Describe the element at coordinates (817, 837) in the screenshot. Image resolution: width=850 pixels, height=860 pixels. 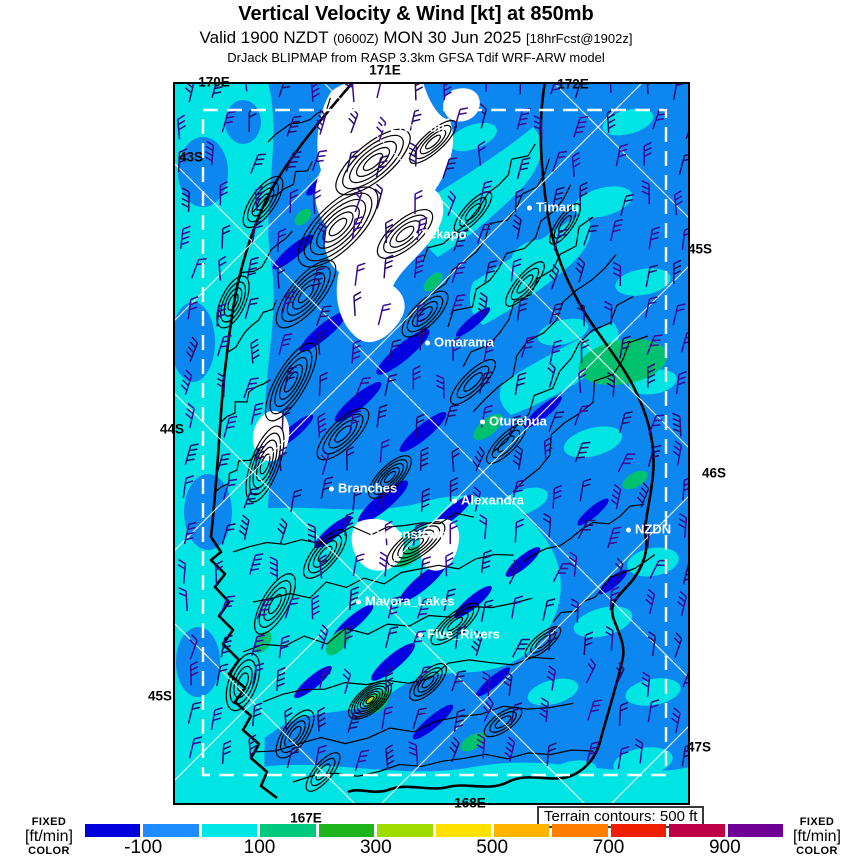
I see `colorbar-legend-right: FIXED [ft/min] COLOR` at that location.